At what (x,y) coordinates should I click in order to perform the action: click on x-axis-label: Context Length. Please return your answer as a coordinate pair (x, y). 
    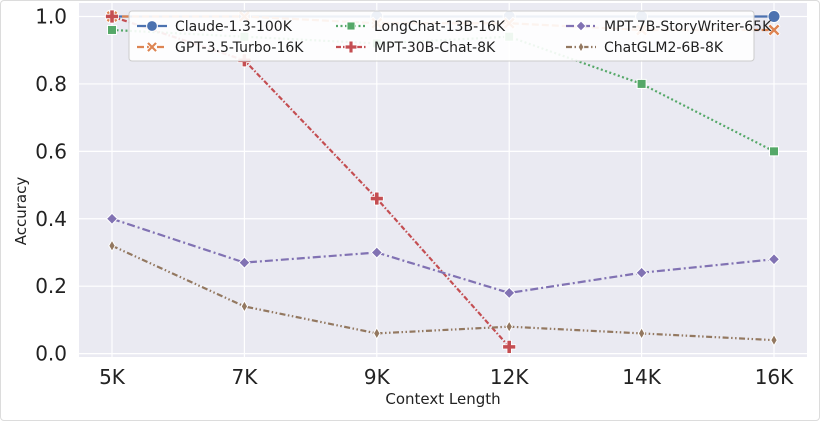
    Looking at the image, I should click on (442, 399).